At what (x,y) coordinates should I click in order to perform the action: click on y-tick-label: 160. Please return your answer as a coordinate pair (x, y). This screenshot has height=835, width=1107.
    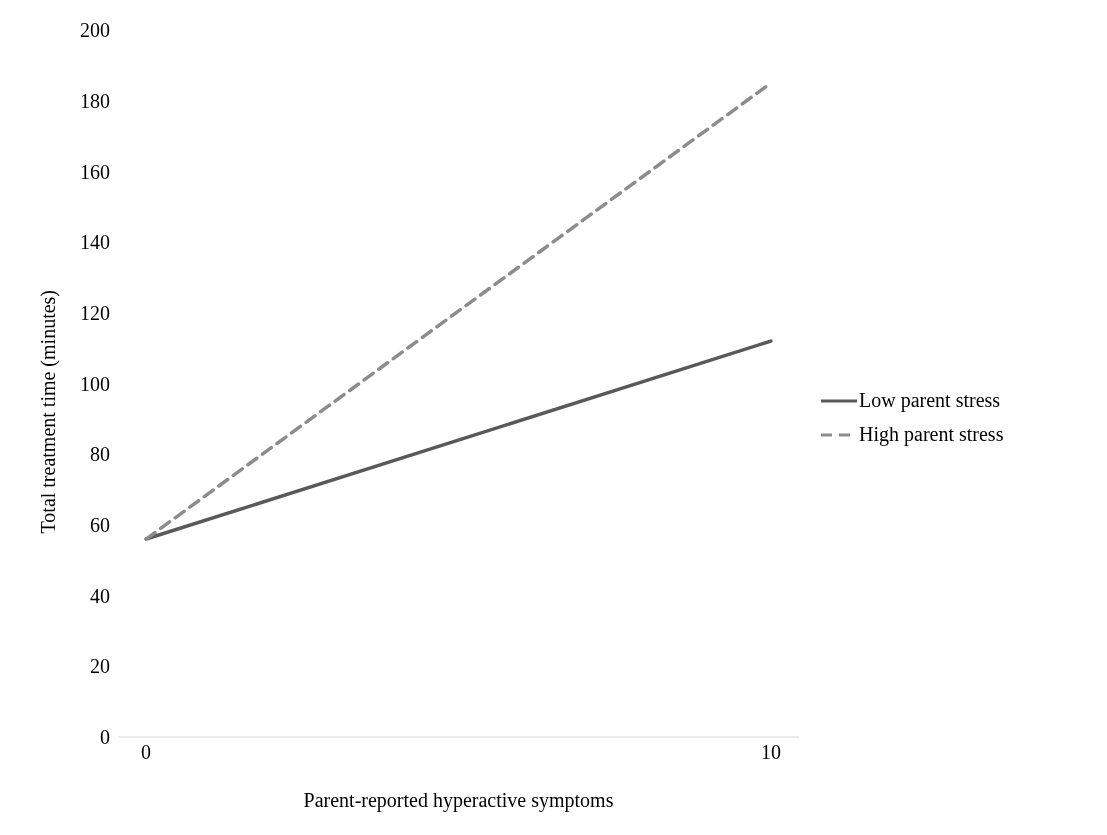
    Looking at the image, I should click on (95, 171).